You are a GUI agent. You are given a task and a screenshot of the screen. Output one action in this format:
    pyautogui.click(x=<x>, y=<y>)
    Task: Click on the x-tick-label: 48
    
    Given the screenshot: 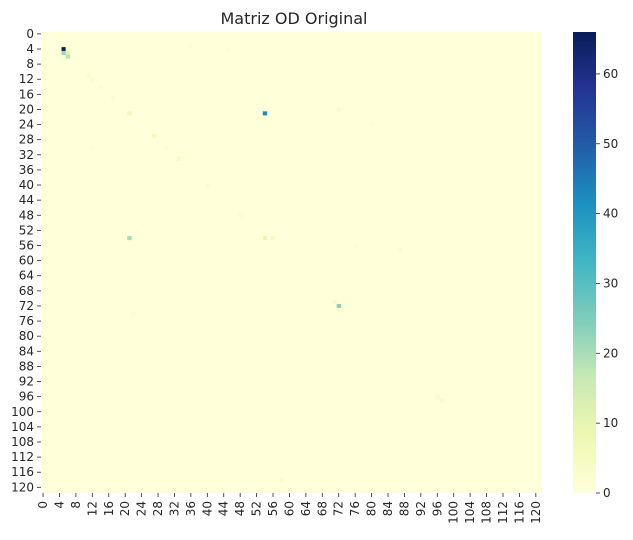 What is the action you would take?
    pyautogui.click(x=240, y=508)
    